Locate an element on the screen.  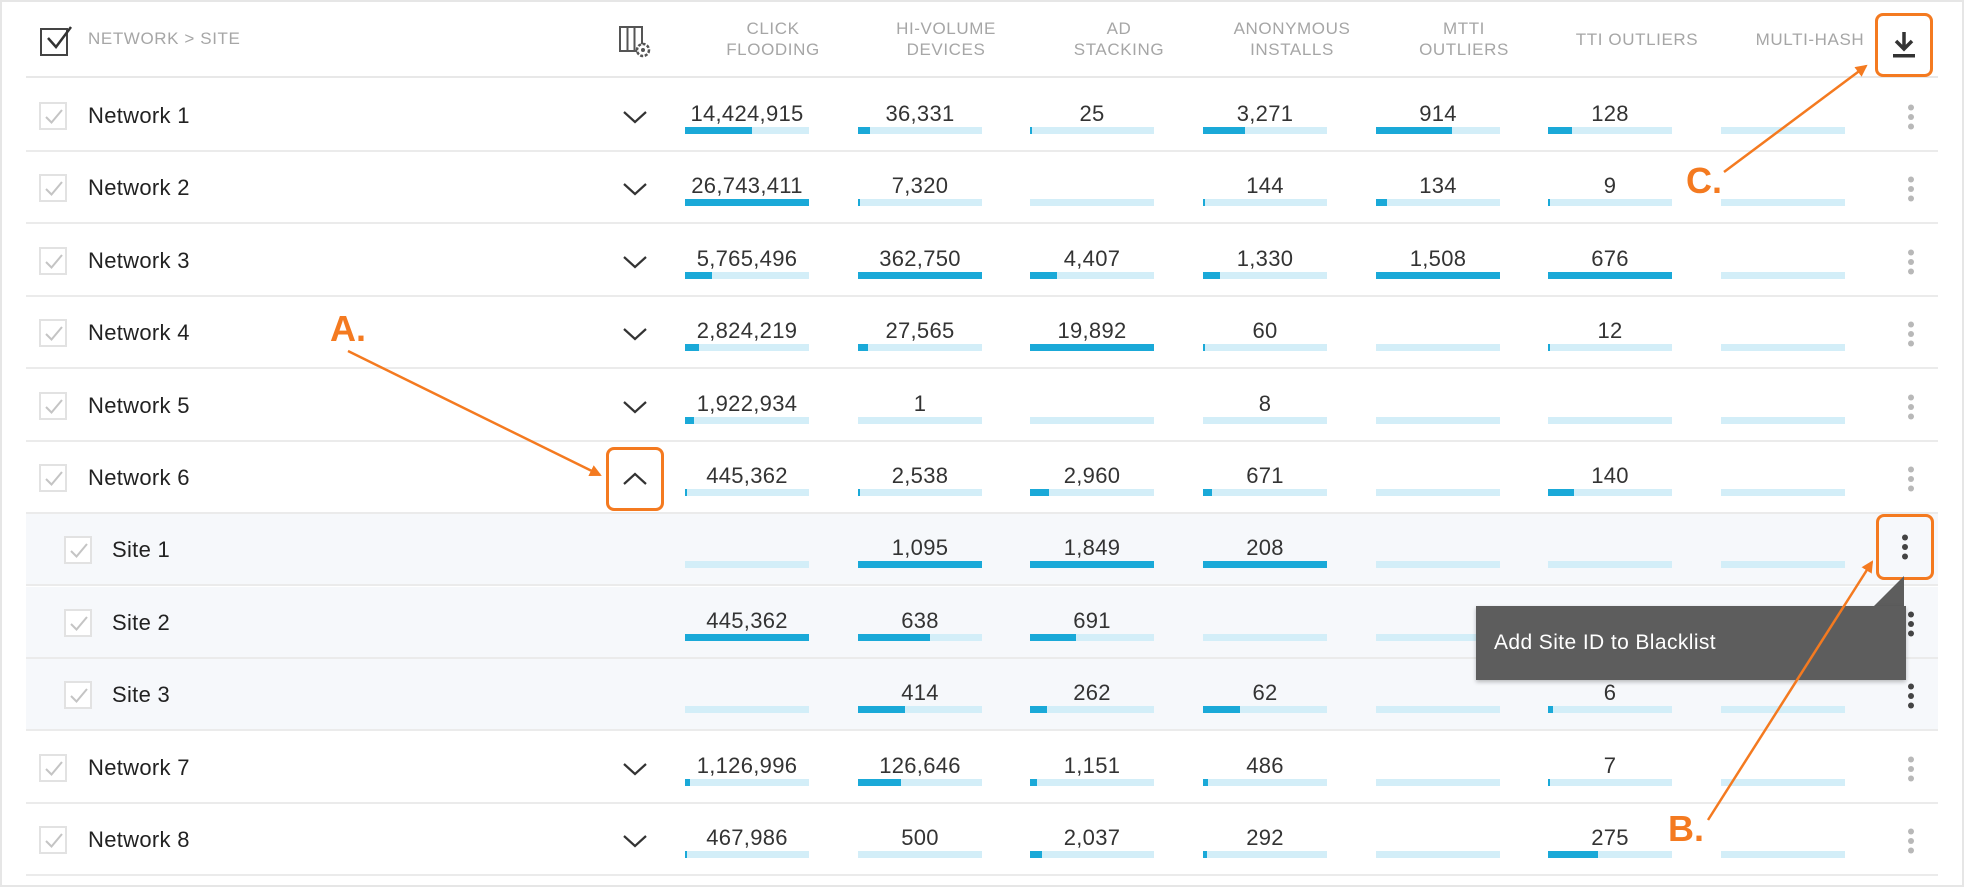
network-row: Network 4 2,824,219 27,565 19,892 60 12 is located at coordinates (982, 333).